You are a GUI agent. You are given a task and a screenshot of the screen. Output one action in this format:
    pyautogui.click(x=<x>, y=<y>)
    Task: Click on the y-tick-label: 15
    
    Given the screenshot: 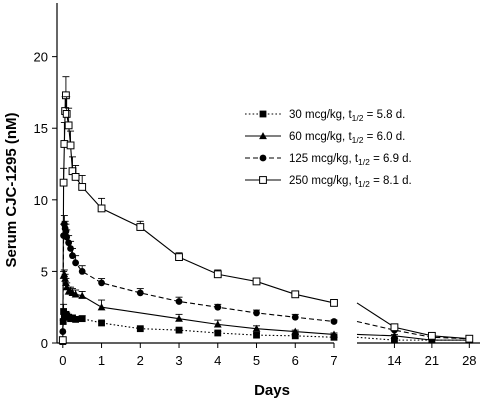 What is the action you would take?
    pyautogui.click(x=41, y=128)
    